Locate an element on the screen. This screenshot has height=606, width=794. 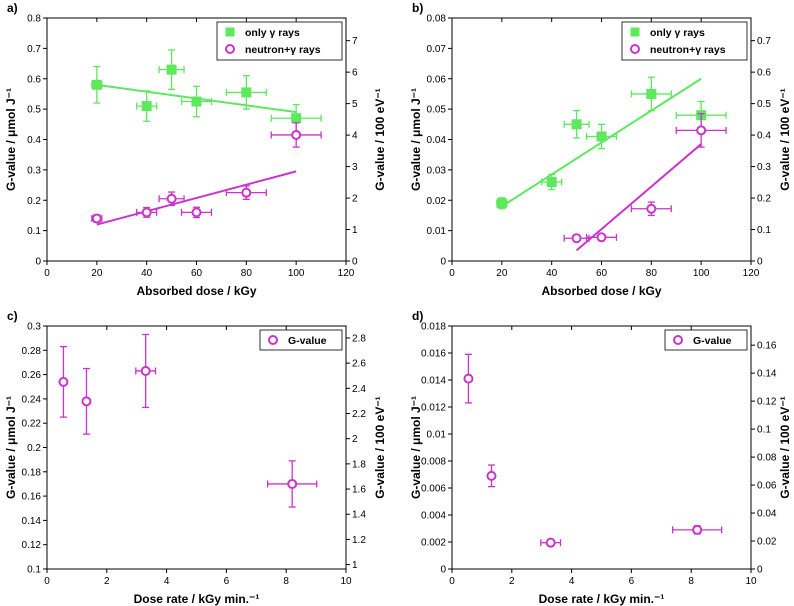
x-tick-label: 0 is located at coordinates (452, 581).